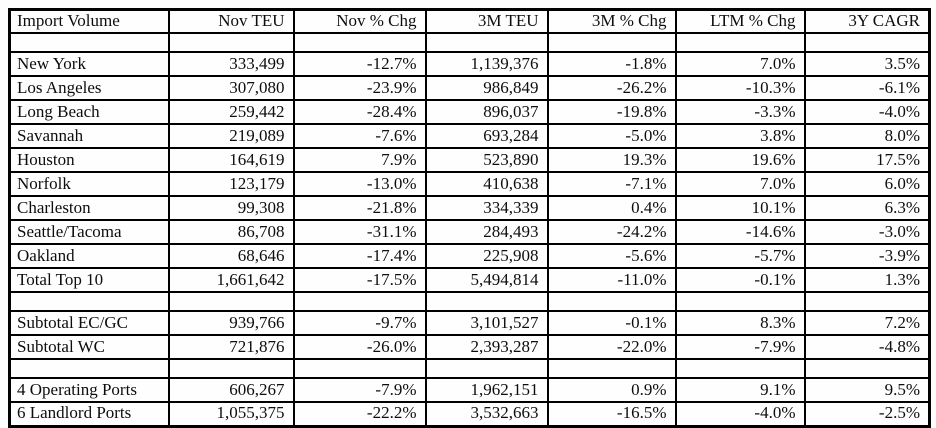 The height and width of the screenshot is (428, 936). I want to click on value-cell: -5.0%, so click(611, 136).